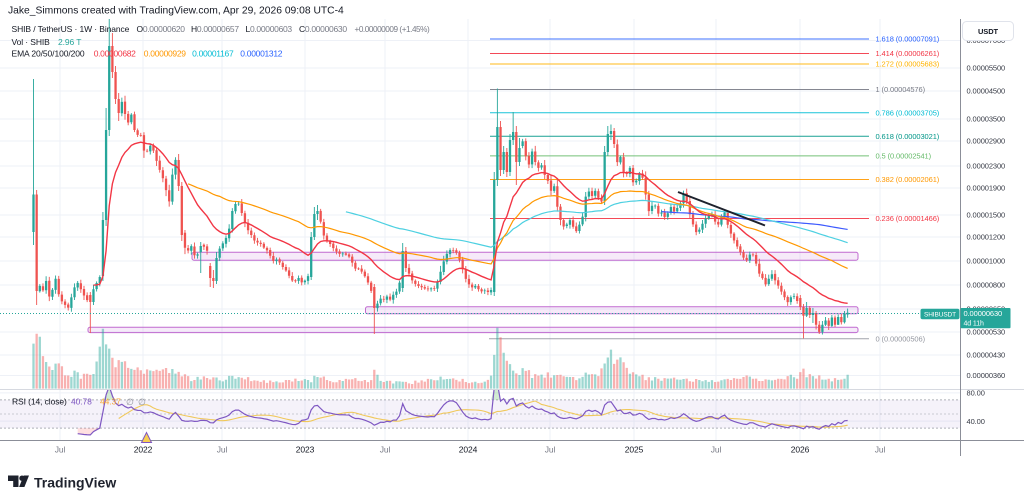  Describe the element at coordinates (986, 261) in the screenshot. I see `svg-text: 0.00001000` at that location.